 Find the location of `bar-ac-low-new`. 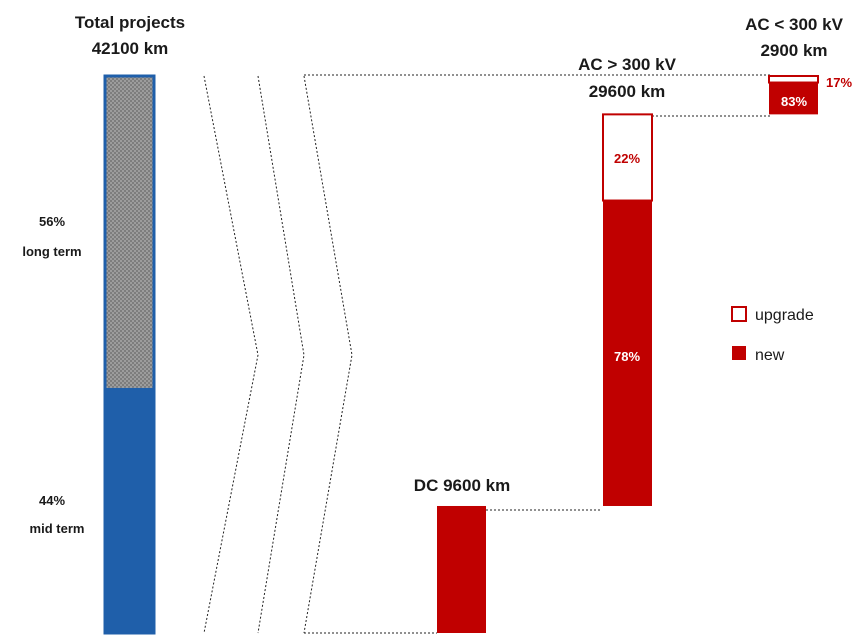

bar-ac-low-new is located at coordinates (793, 98).